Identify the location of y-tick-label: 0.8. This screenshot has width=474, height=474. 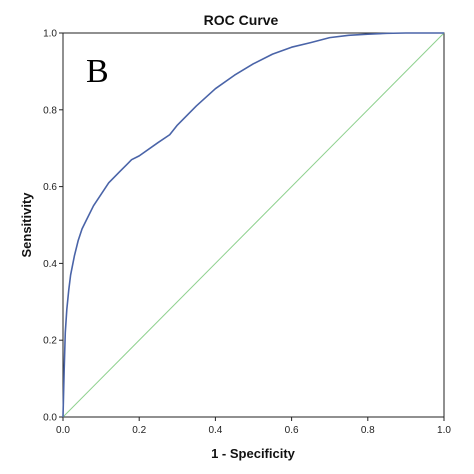
(50, 110).